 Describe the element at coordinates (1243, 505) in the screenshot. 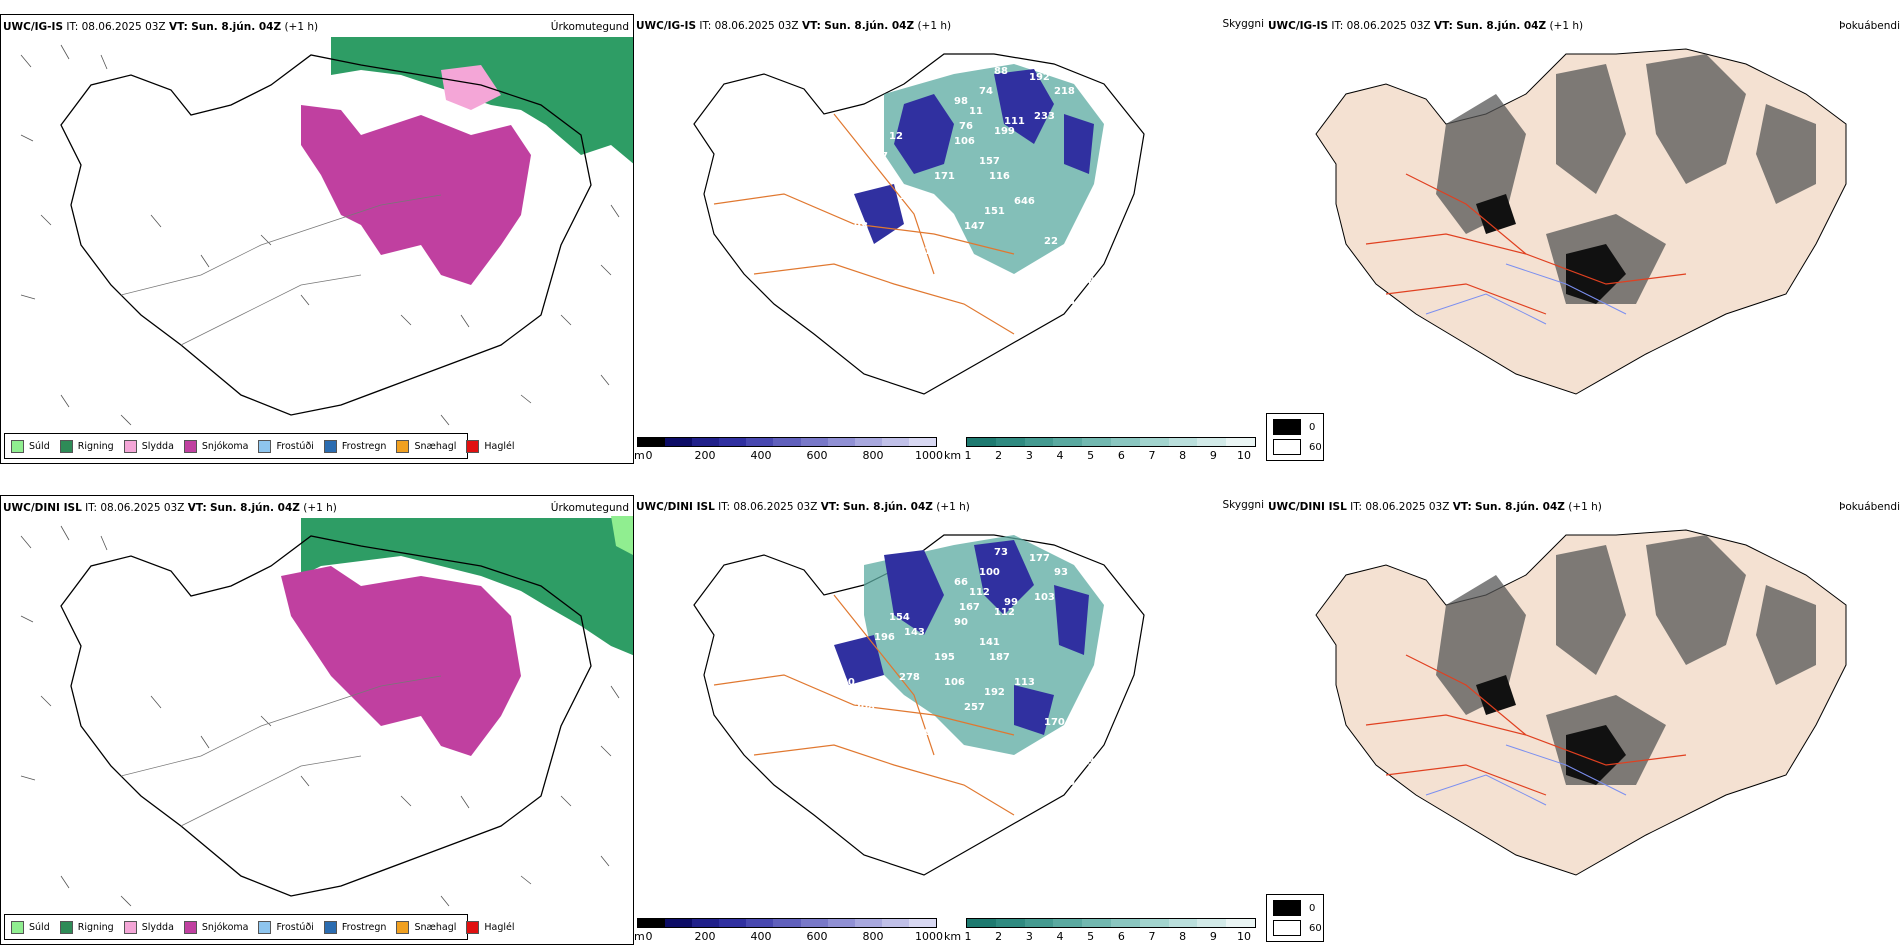

I see `param-title: Skyggni` at that location.